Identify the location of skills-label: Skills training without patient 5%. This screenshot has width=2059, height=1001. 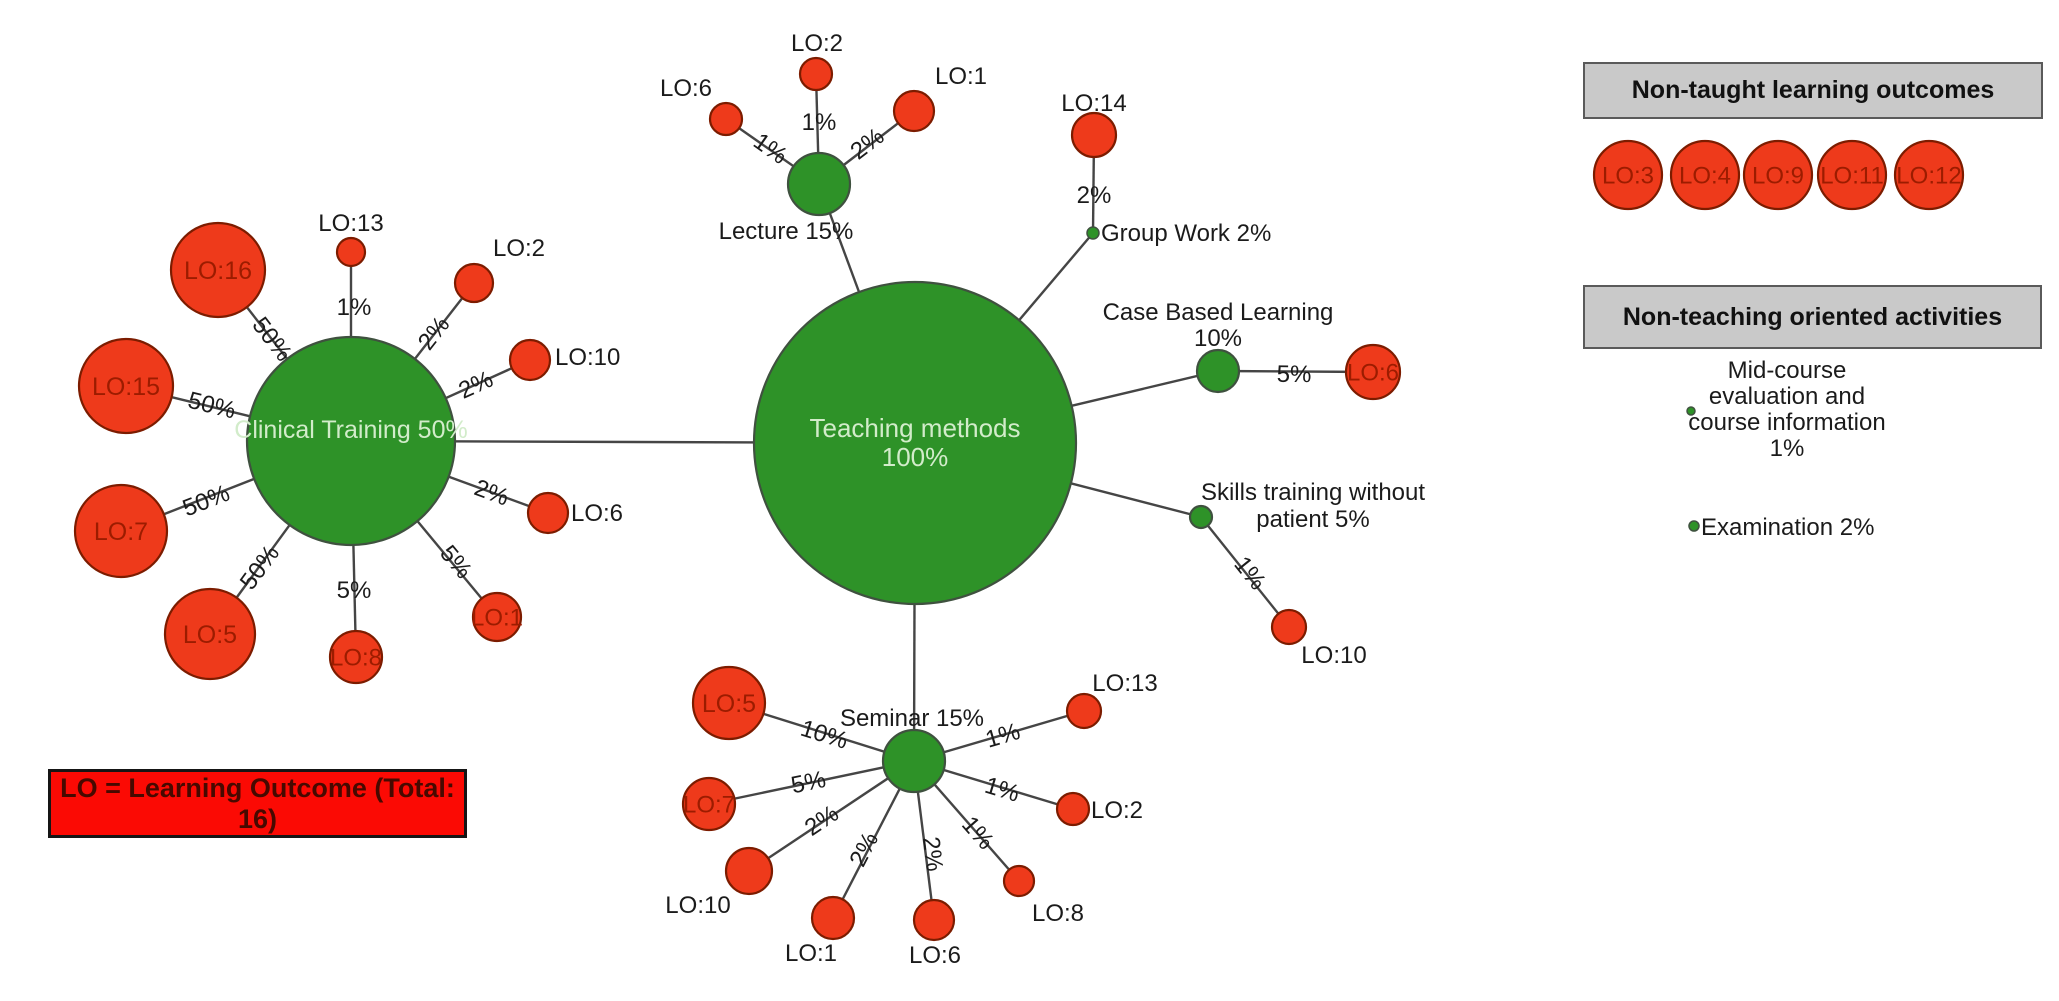
(1313, 506).